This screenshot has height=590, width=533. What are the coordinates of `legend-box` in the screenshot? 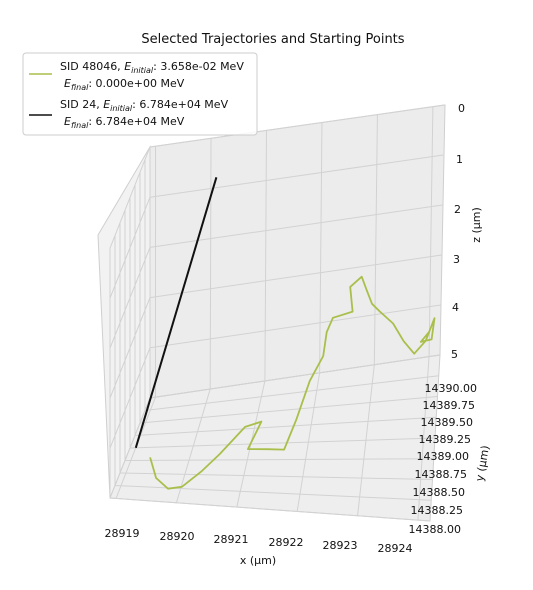 It's located at (140, 94).